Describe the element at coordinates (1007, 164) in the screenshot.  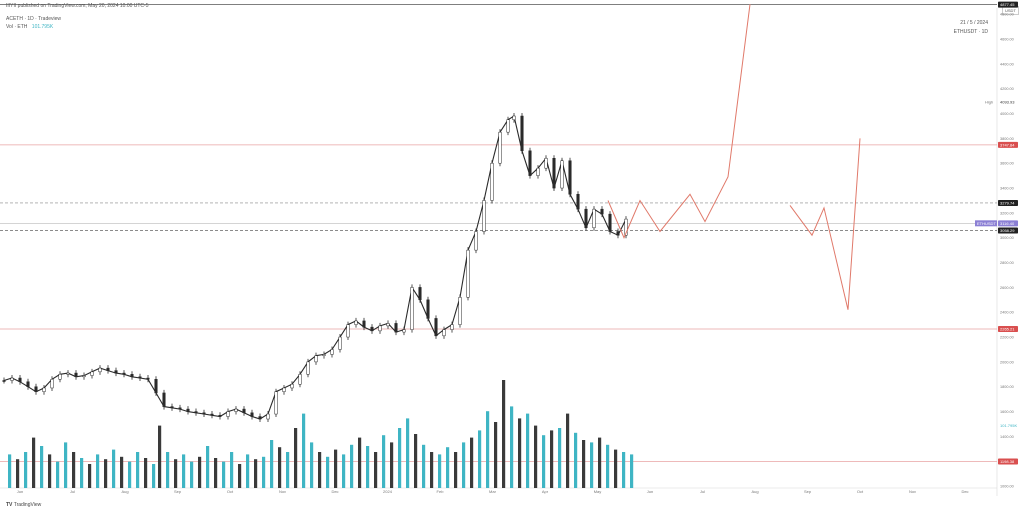
I see `y-tick-label: 3600.00` at that location.